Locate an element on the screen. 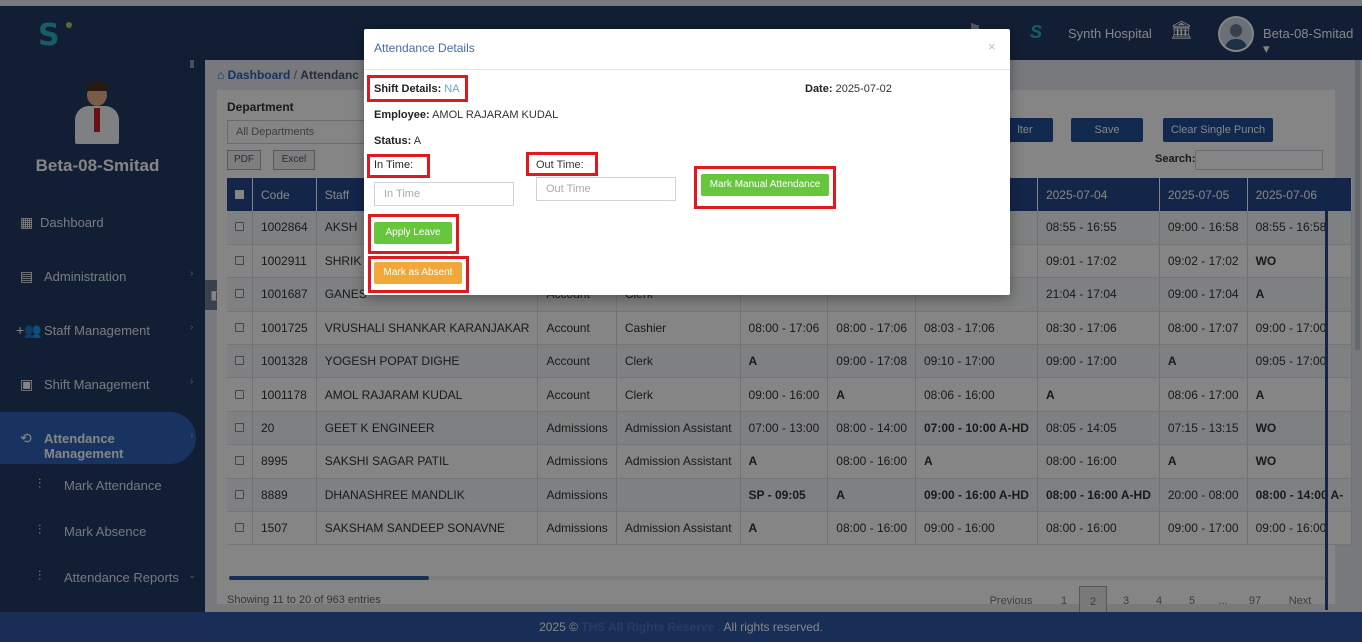  table-cell-d4: 09:00 - 17:00 is located at coordinates (1098, 361).